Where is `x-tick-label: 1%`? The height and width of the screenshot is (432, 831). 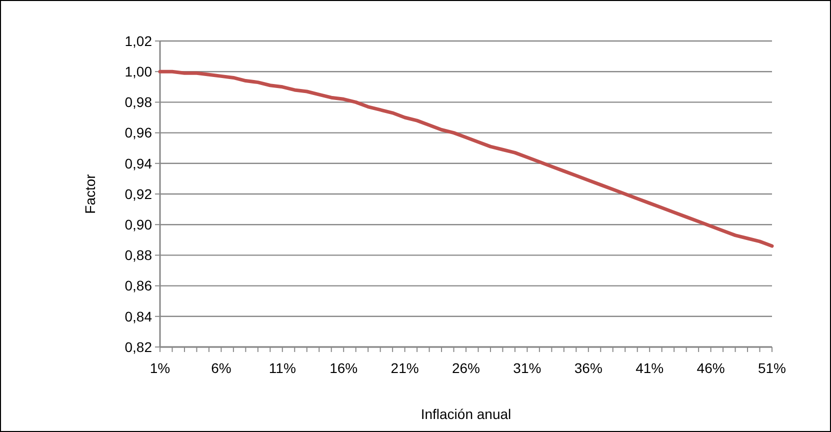 x-tick-label: 1% is located at coordinates (160, 368).